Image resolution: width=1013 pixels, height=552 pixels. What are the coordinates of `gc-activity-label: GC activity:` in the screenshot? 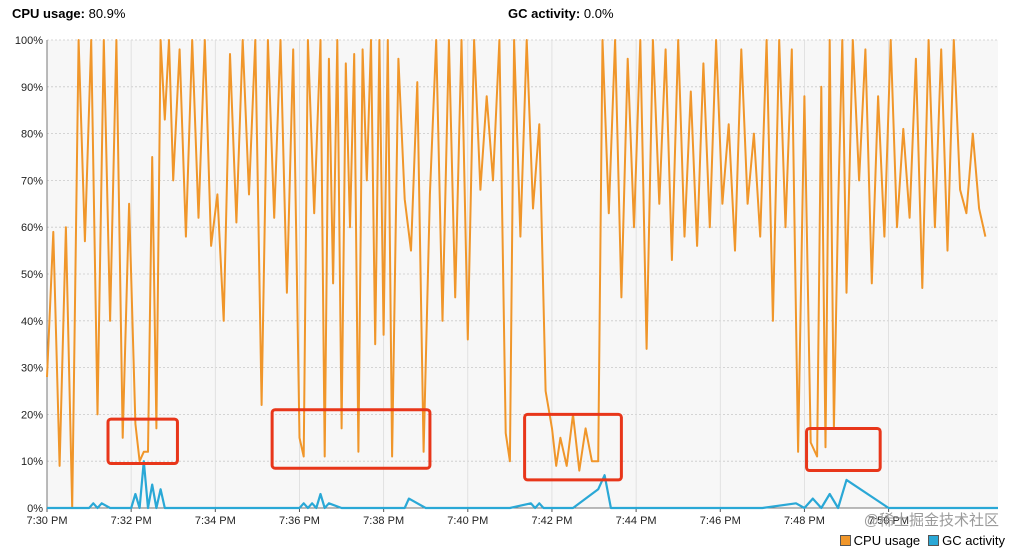 It's located at (544, 13).